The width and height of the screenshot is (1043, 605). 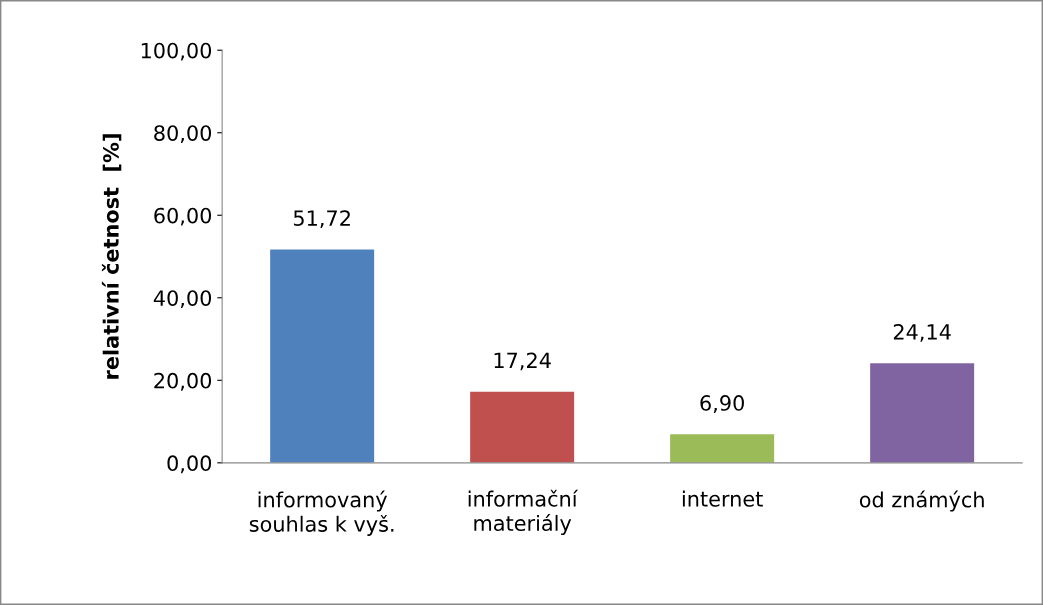 What do you see at coordinates (321, 513) in the screenshot?
I see `x-tick-label: informovaný souhlas k vyš.` at bounding box center [321, 513].